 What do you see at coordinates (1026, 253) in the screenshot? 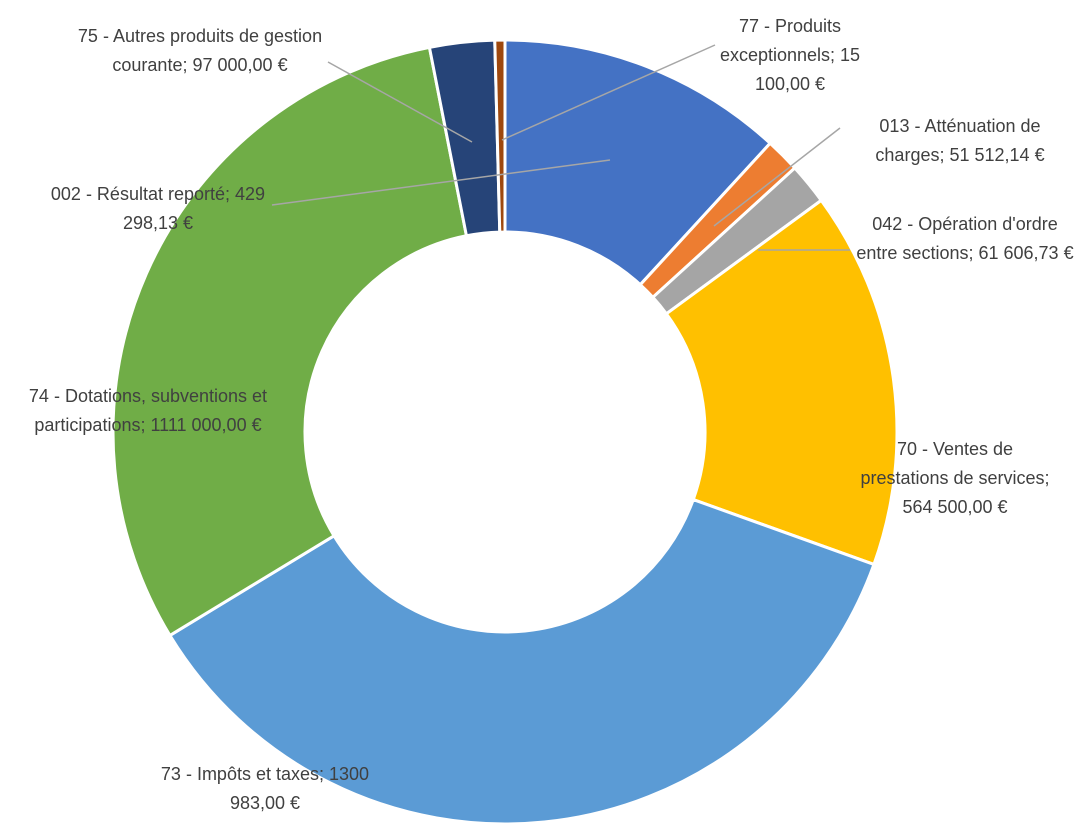
I see `value-label: 61 606,73 €` at bounding box center [1026, 253].